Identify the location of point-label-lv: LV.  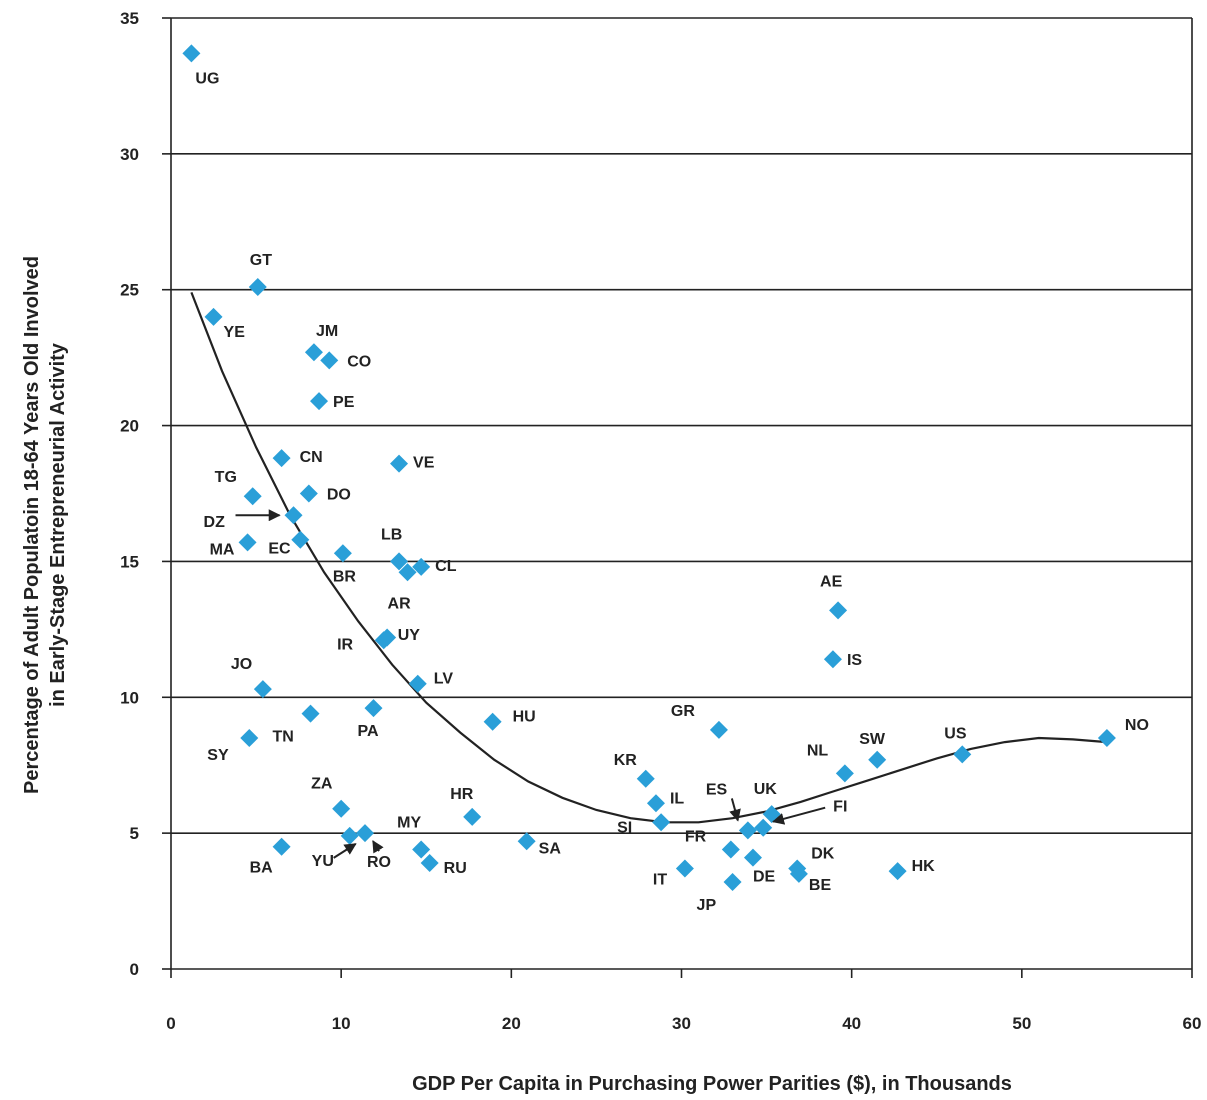
(444, 679).